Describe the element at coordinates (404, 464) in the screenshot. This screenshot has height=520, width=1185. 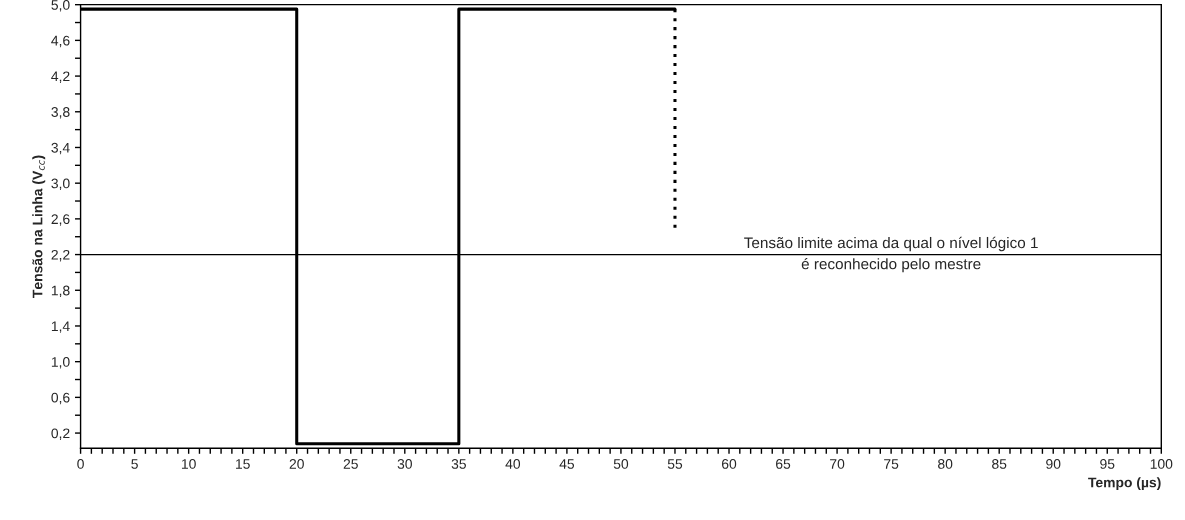
I see `x-tick-label: 30` at that location.